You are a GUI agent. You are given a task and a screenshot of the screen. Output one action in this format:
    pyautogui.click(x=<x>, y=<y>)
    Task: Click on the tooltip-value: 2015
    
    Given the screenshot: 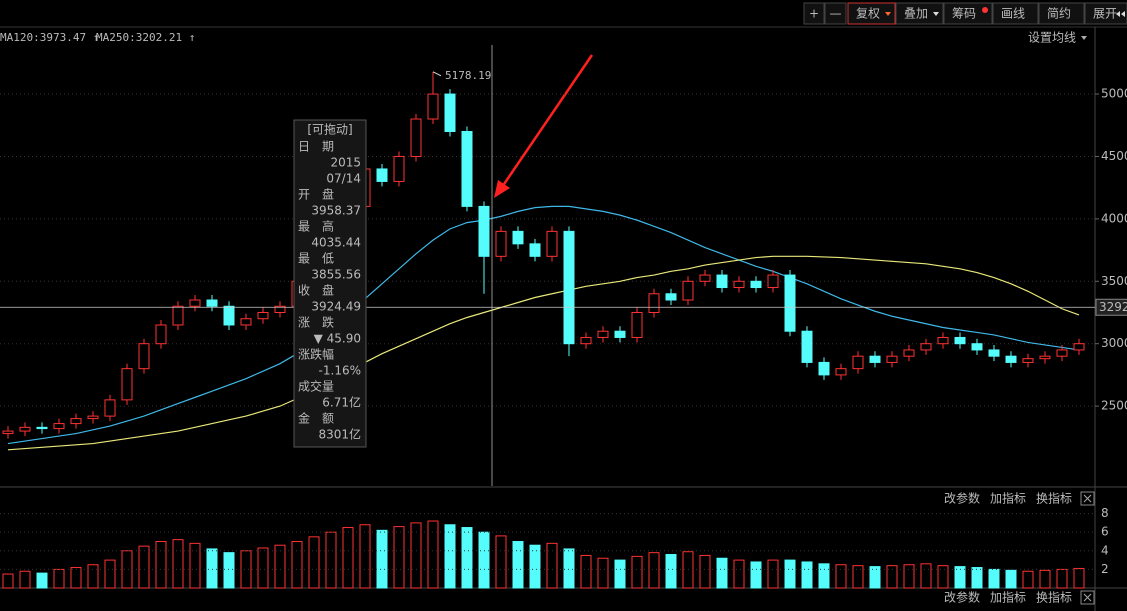 What is the action you would take?
    pyautogui.click(x=345, y=163)
    